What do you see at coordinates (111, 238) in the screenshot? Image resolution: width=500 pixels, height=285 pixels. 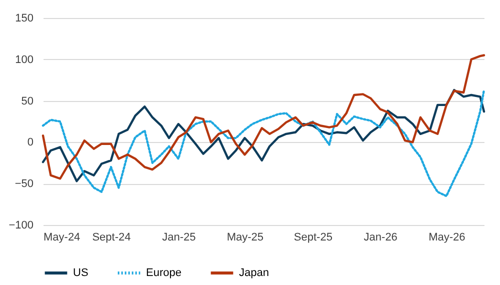 I see `x-tick-label: Sept-24` at bounding box center [111, 238].